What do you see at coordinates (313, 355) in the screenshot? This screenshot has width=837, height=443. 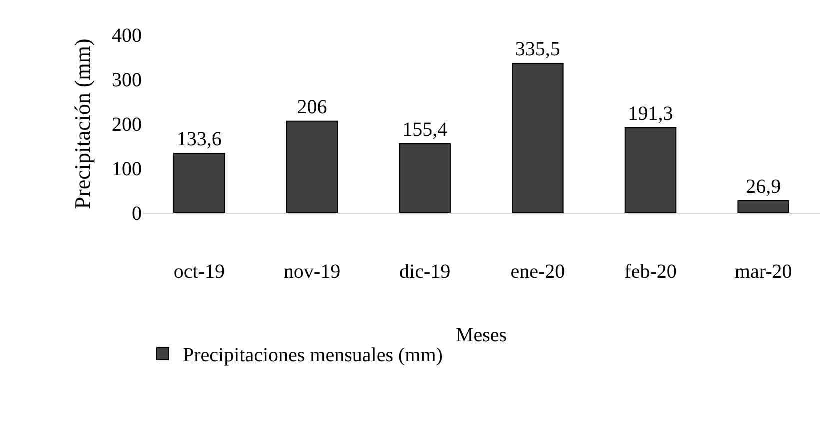 I see `legend-label: Precipitaciones mensuales (mm)` at bounding box center [313, 355].